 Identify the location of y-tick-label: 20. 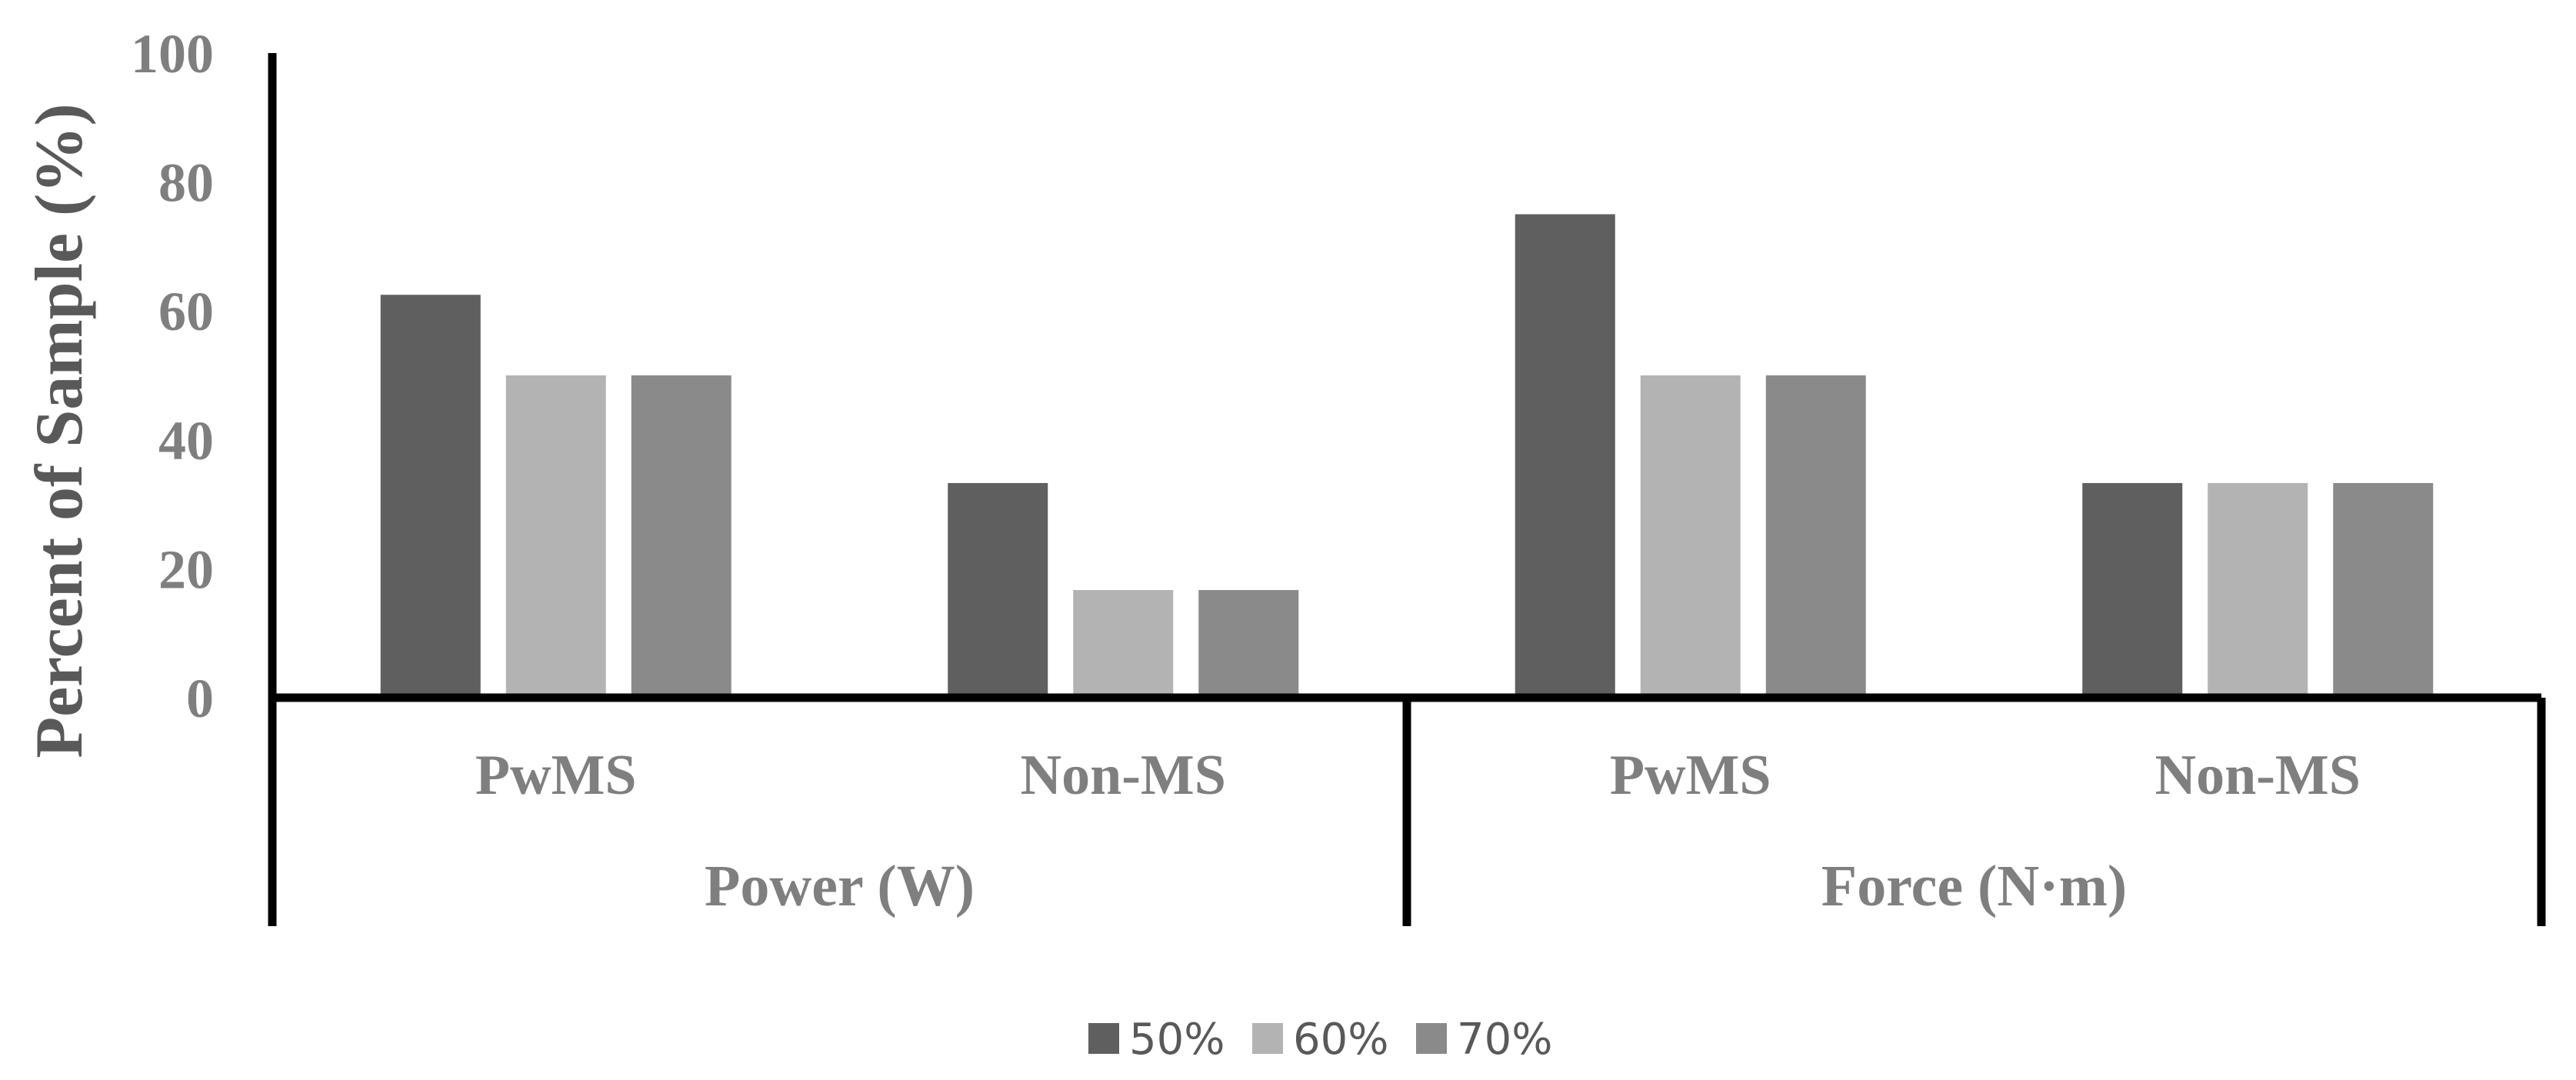
(186, 569).